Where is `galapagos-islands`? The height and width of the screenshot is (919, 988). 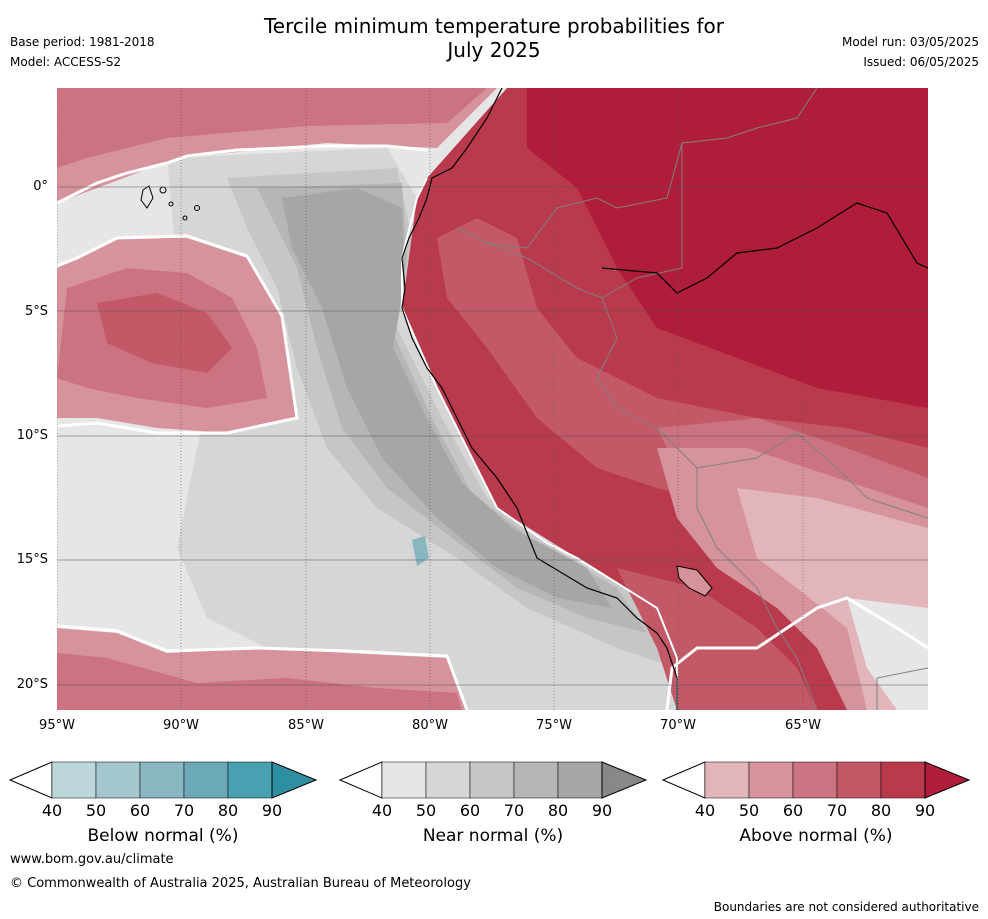
galapagos-islands is located at coordinates (170, 203).